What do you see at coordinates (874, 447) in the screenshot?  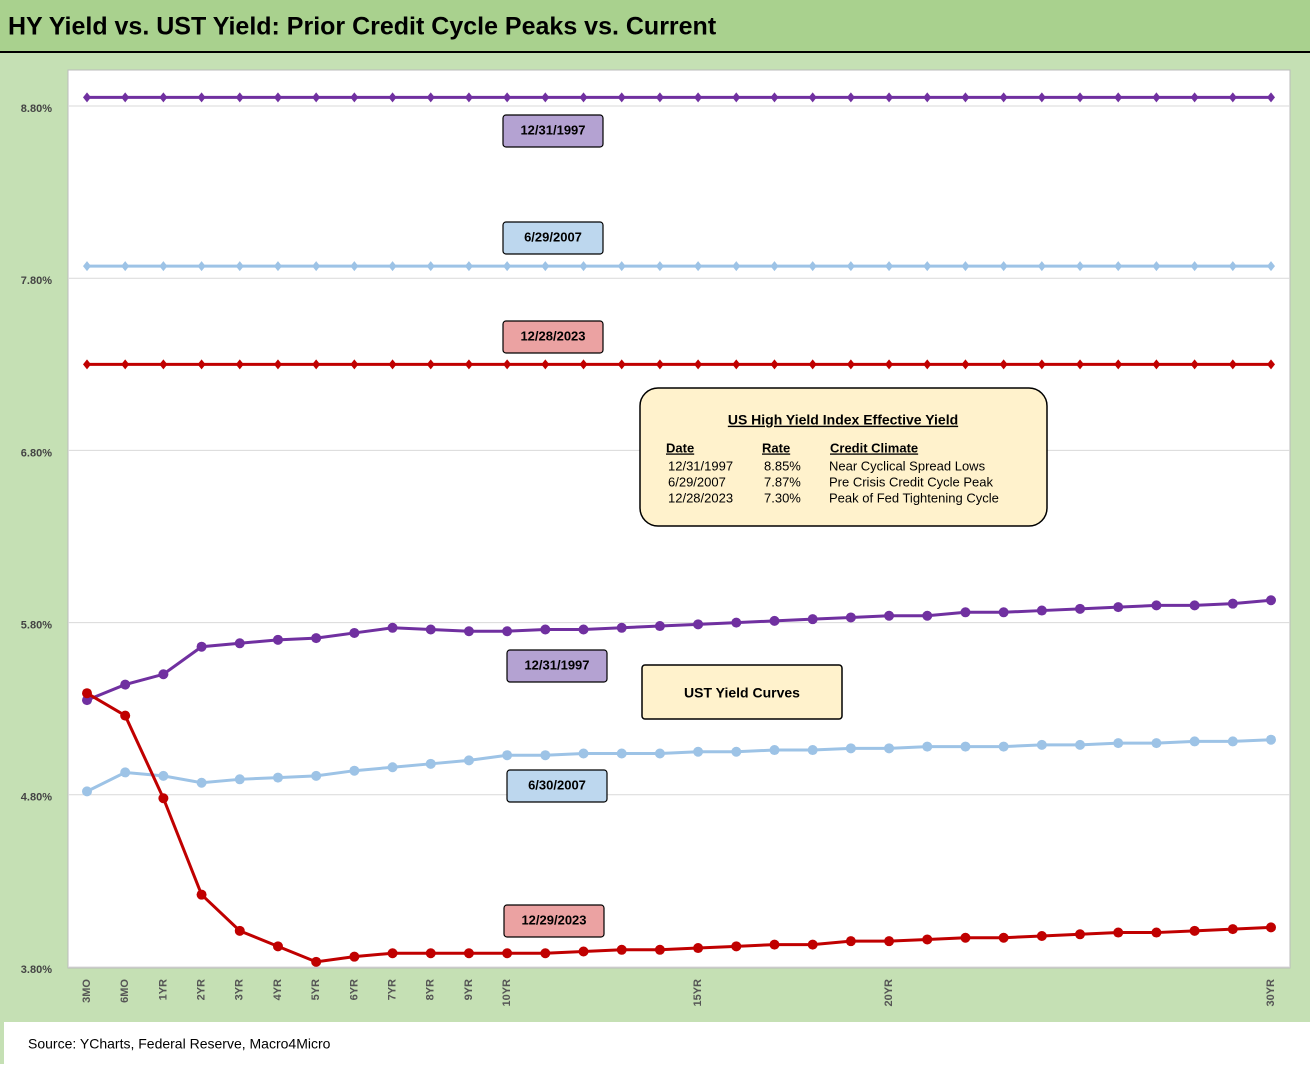 I see `table-header: Credit Climate` at bounding box center [874, 447].